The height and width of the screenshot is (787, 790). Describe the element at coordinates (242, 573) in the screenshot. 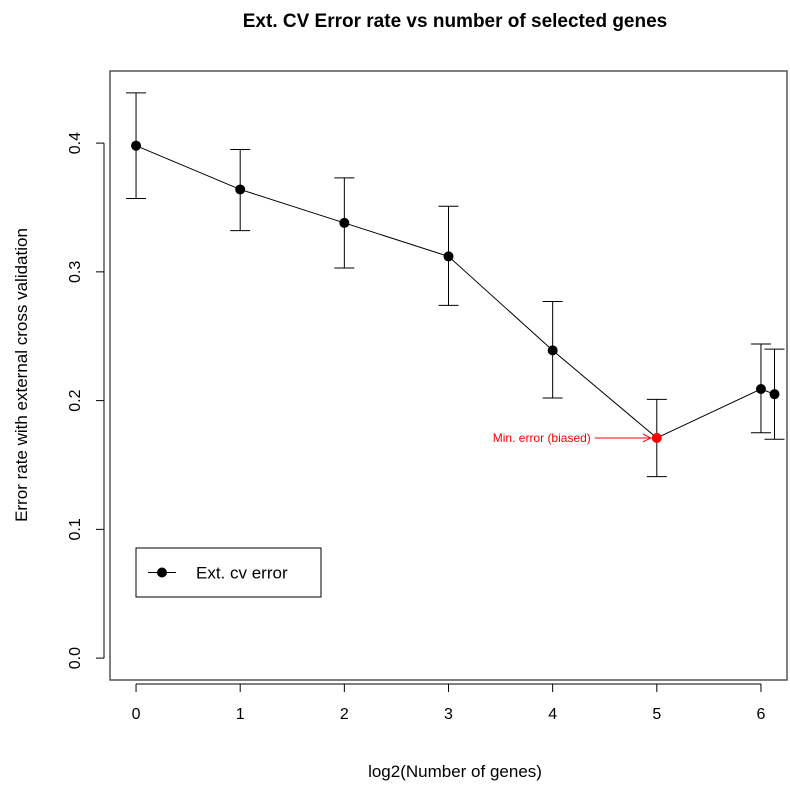

I see `legend-label: Ext. cv error` at that location.